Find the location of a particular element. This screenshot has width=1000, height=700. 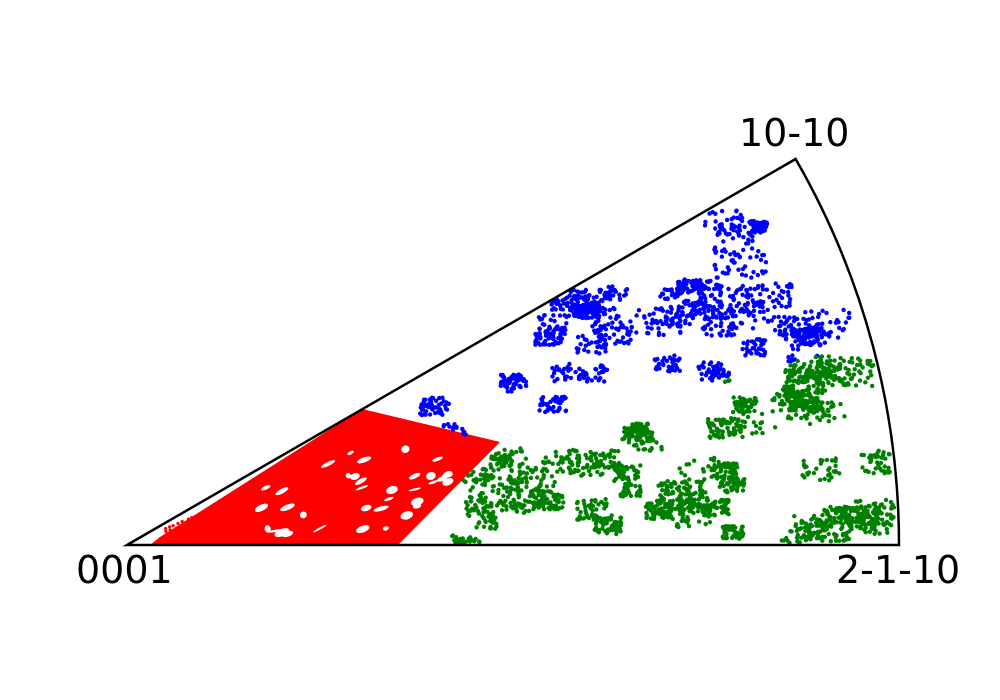

red-gap is located at coordinates (407, 515).